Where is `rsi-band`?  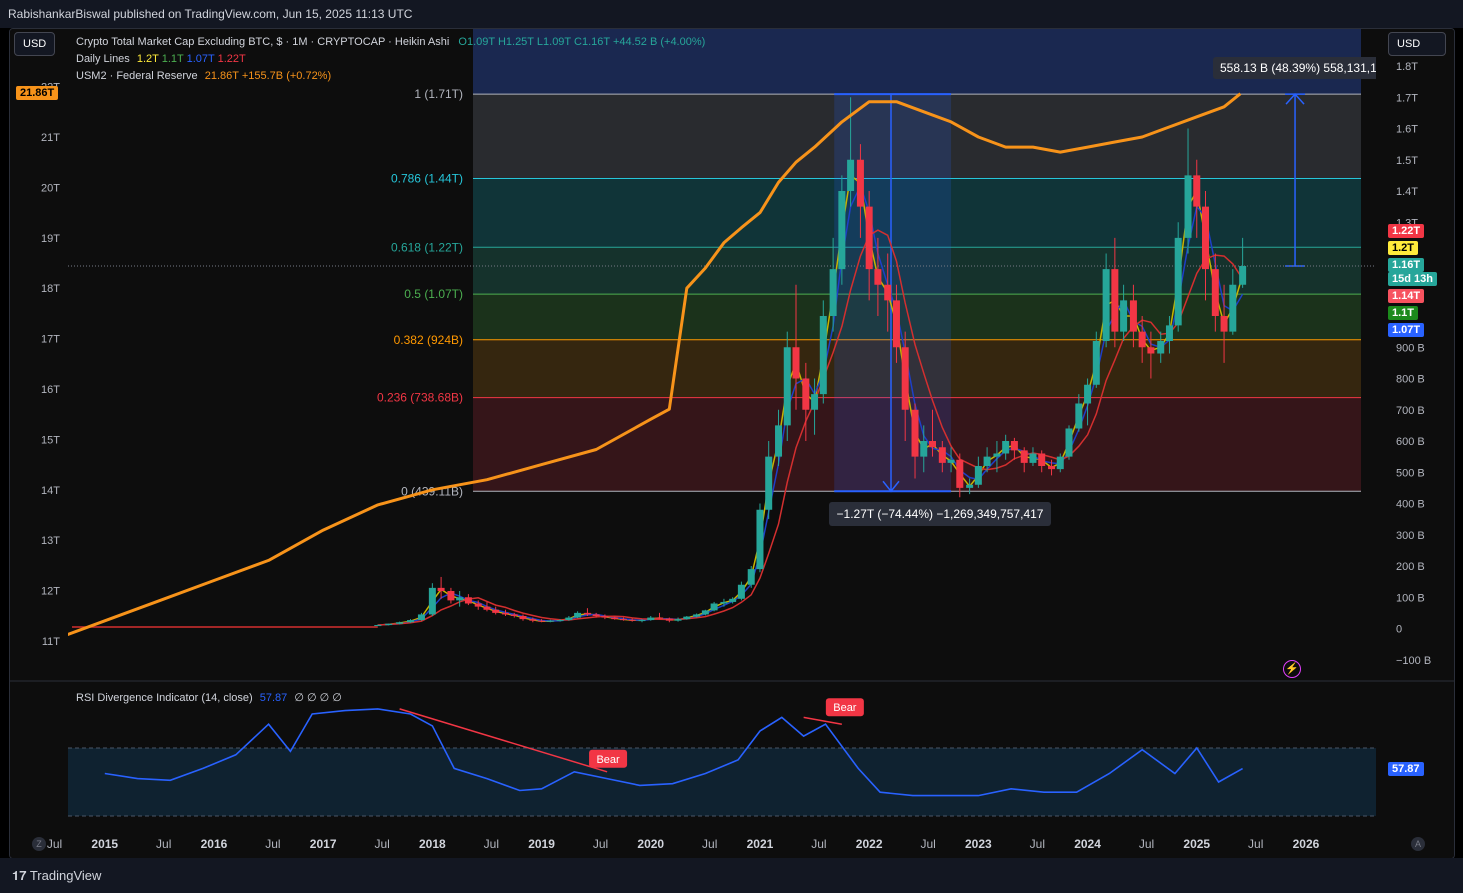
rsi-band is located at coordinates (722, 782).